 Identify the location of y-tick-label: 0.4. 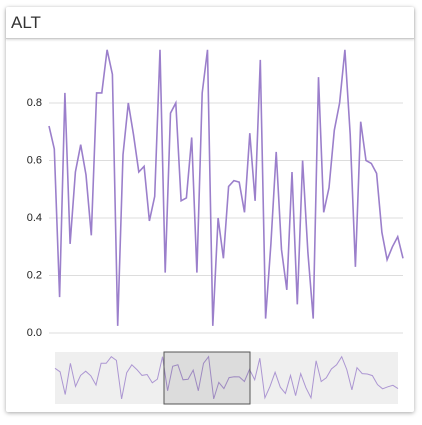
(34, 218).